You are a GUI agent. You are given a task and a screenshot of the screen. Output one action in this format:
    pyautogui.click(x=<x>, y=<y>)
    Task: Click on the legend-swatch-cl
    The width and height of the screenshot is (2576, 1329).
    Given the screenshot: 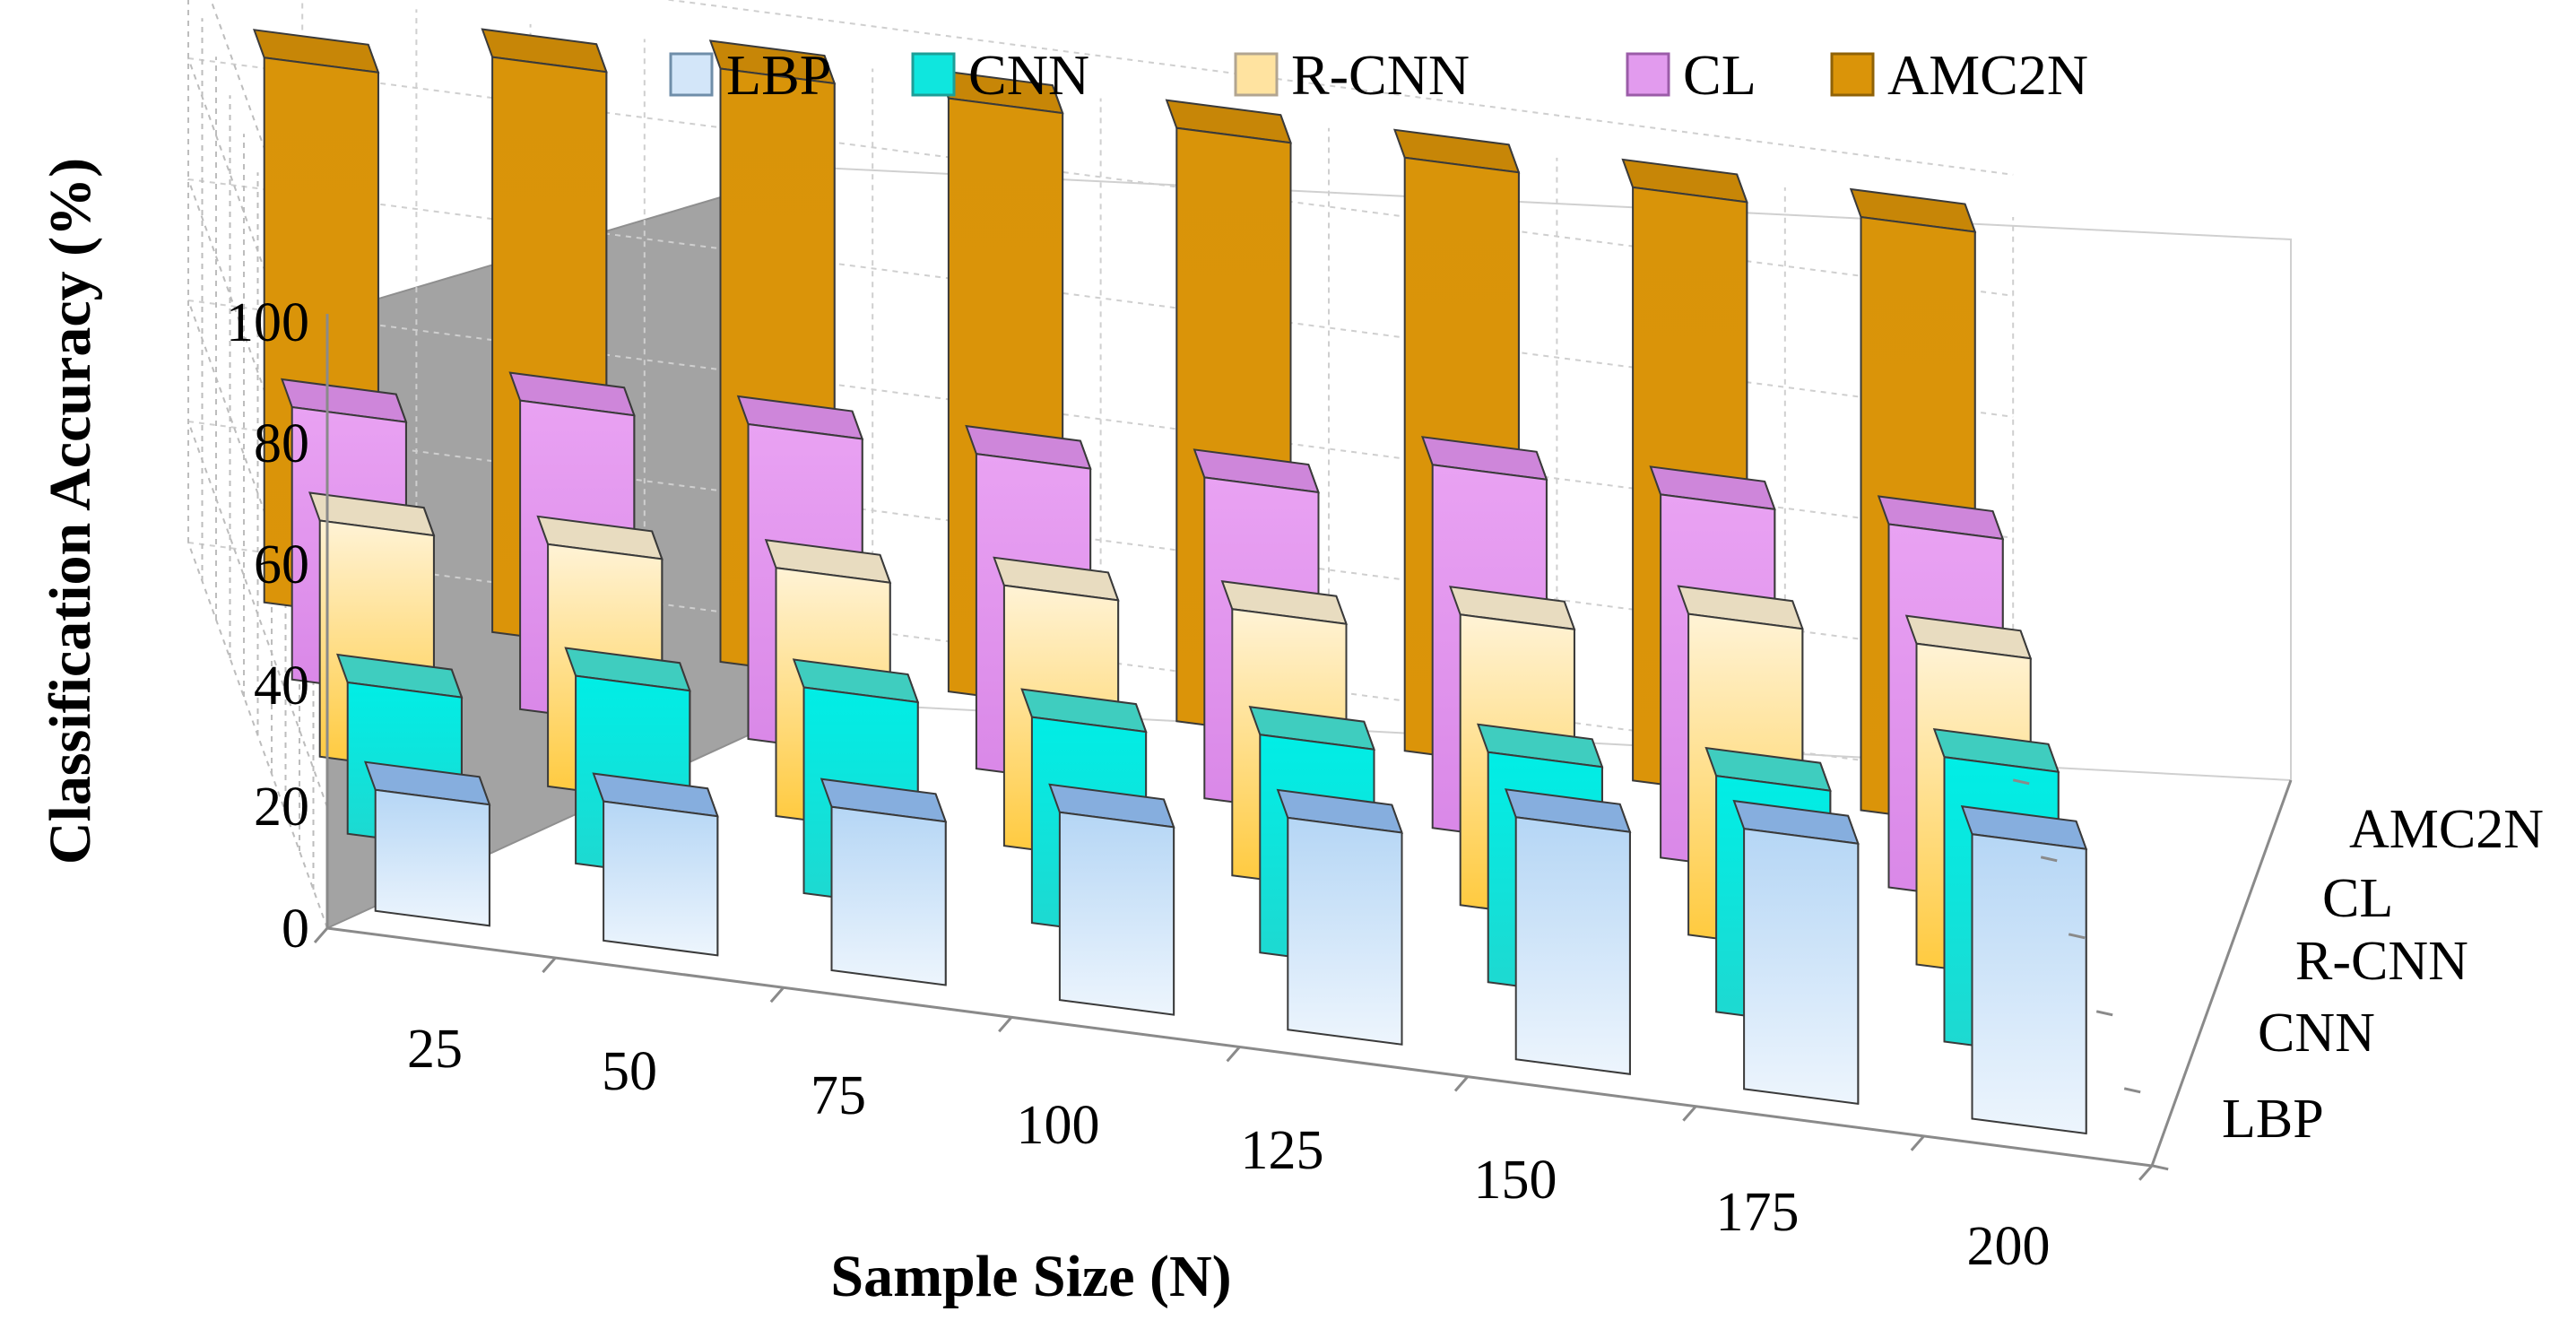 What is the action you would take?
    pyautogui.click(x=1648, y=74)
    